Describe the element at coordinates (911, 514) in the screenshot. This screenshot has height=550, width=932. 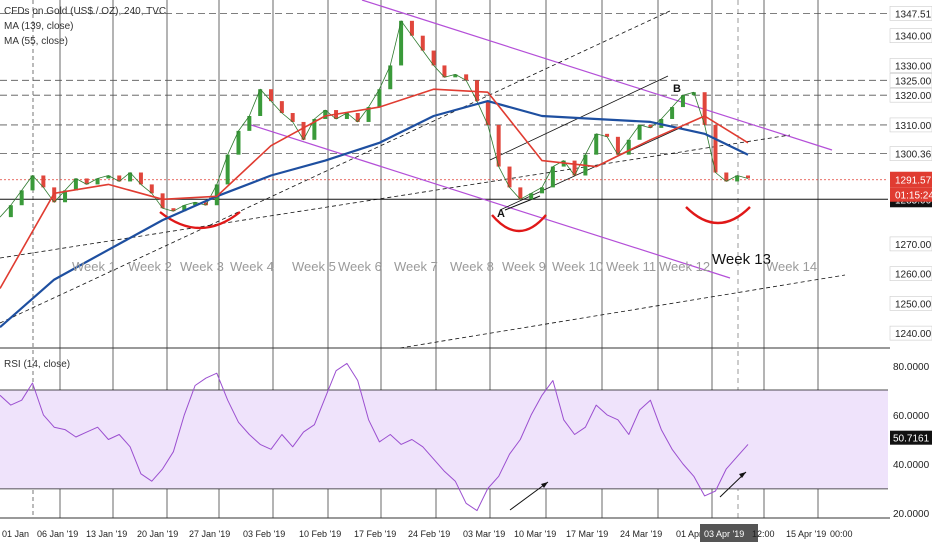
I see `rsi-tick-label: 20.0000` at that location.